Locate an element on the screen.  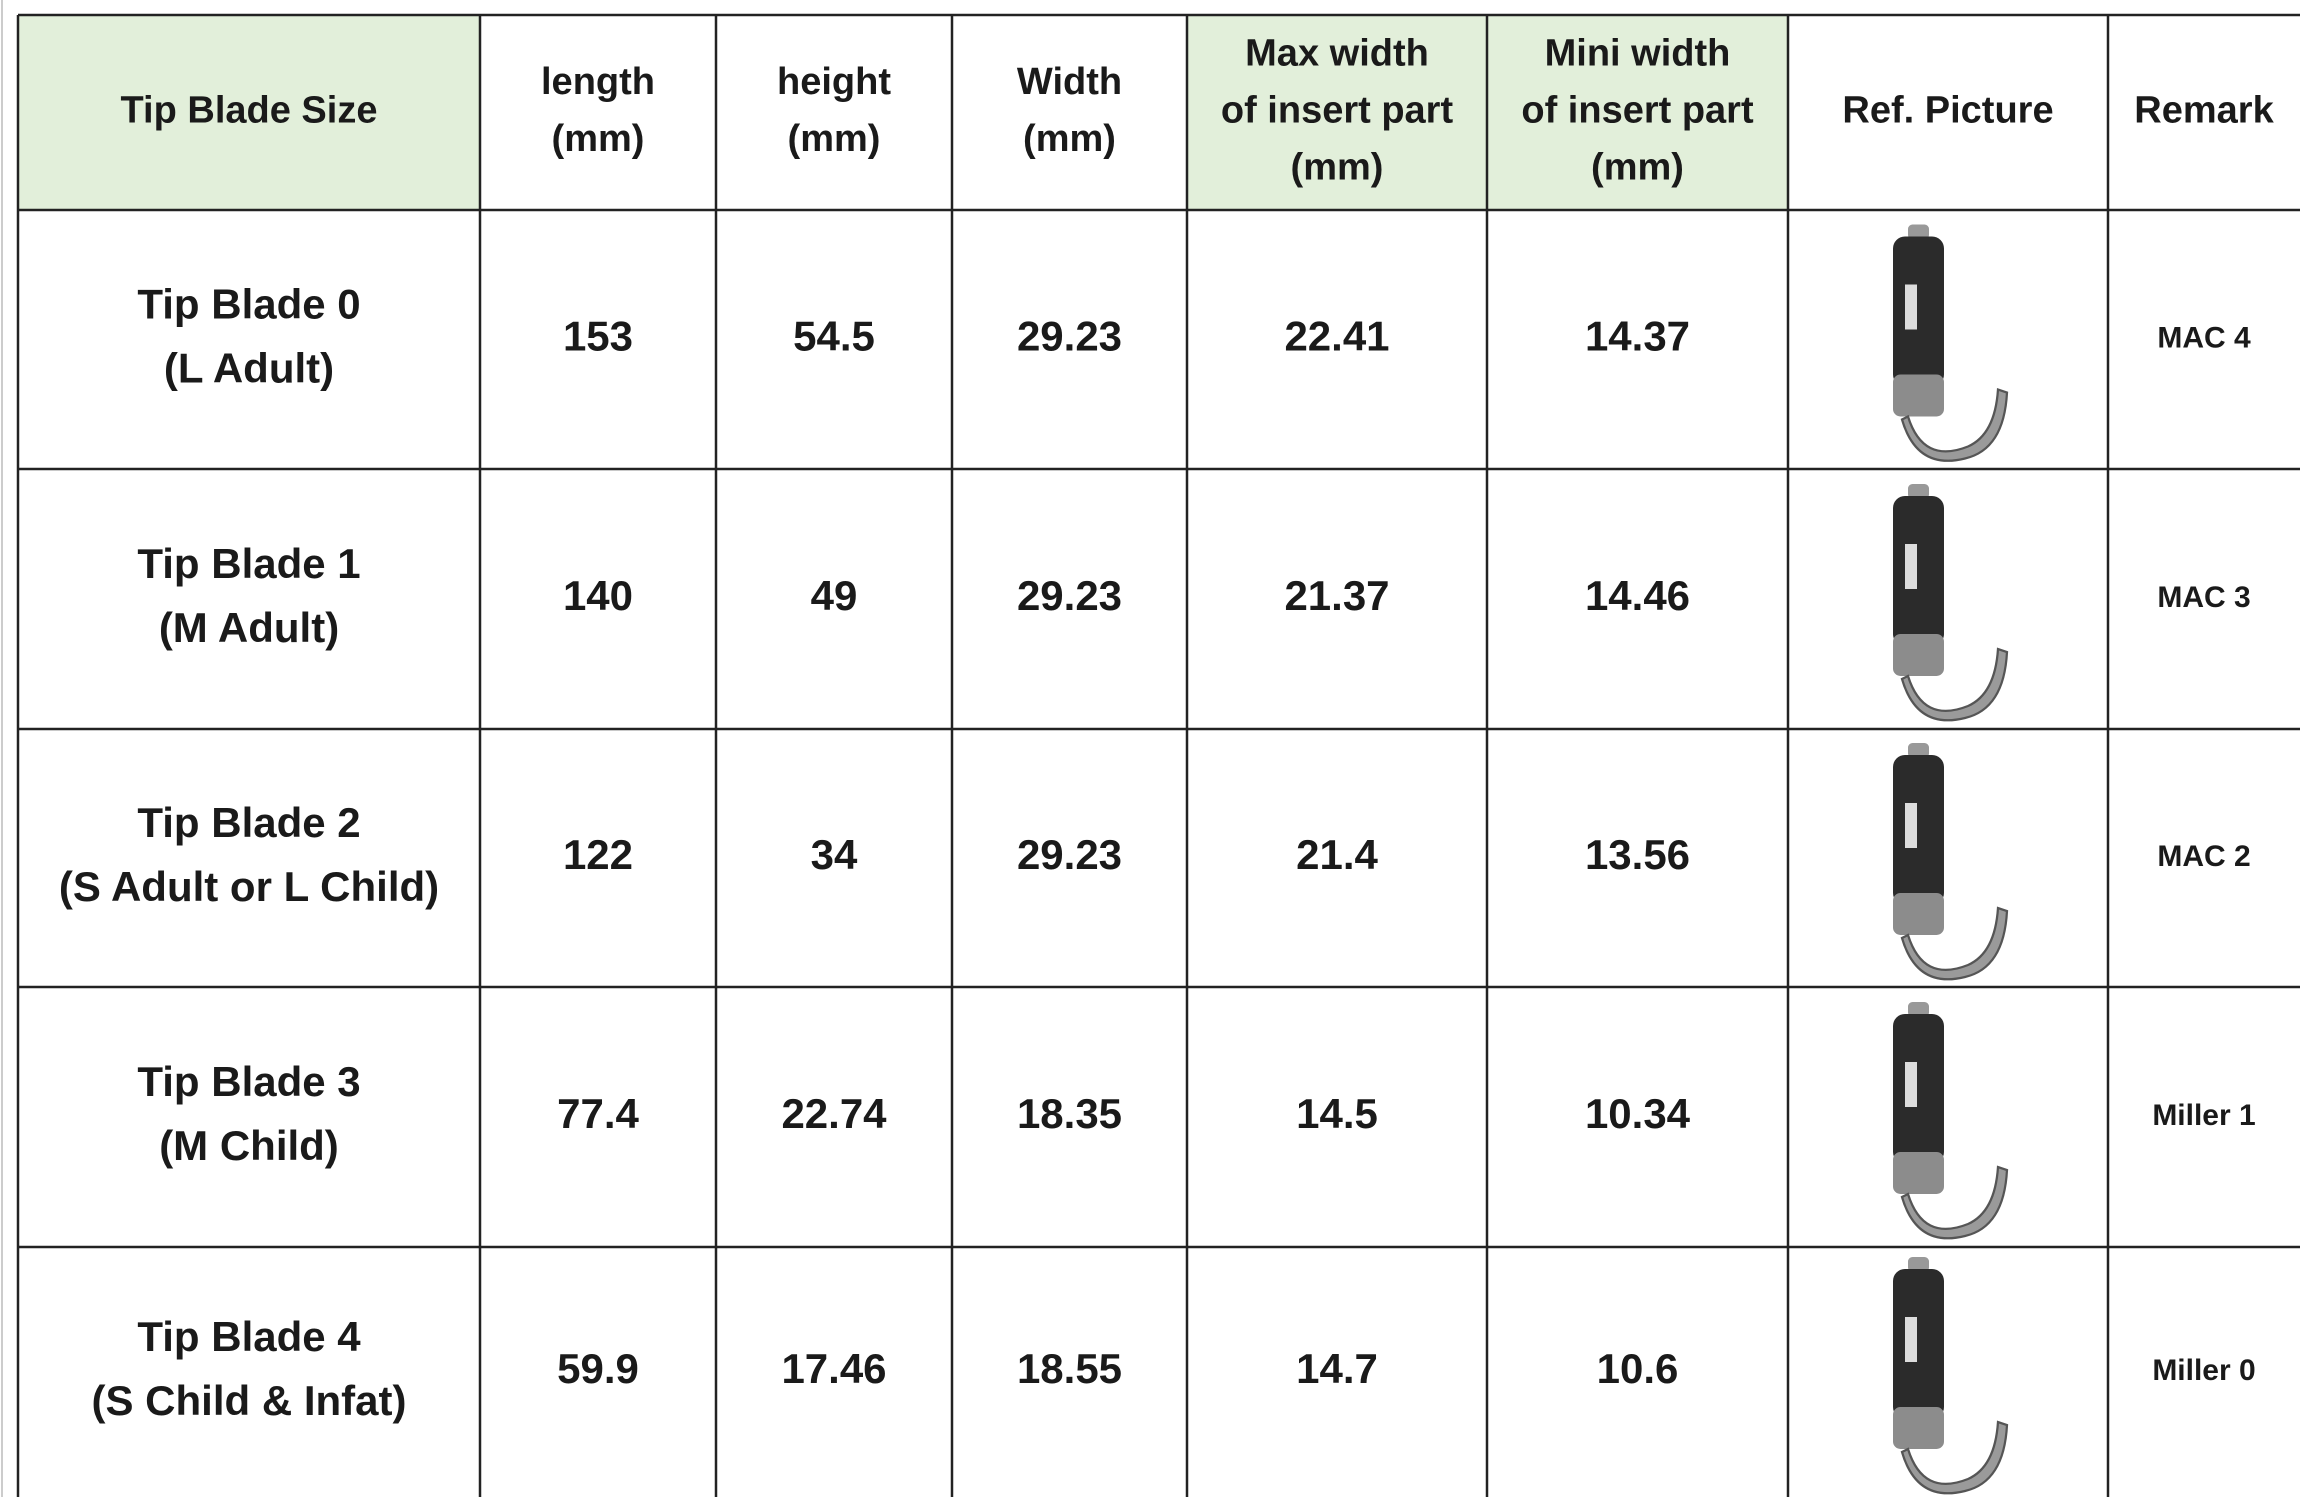
value-cell: 14.7 is located at coordinates (1337, 1368).